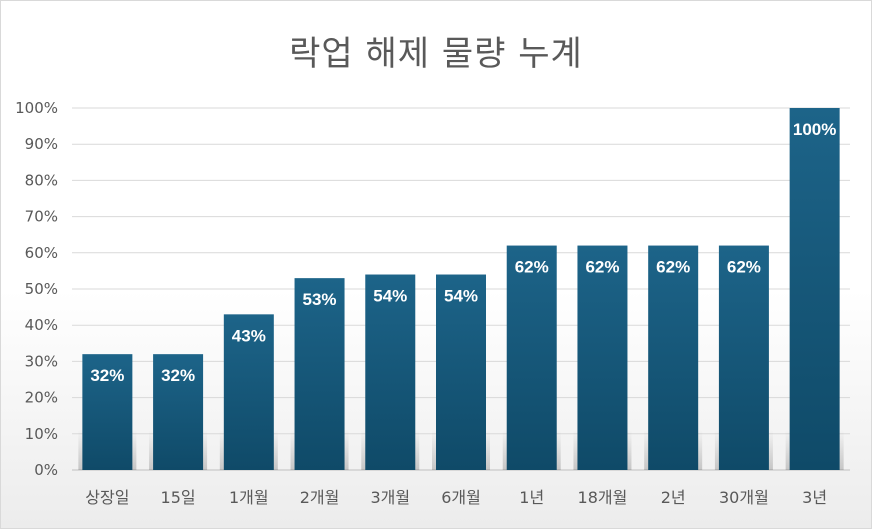 Image resolution: width=872 pixels, height=529 pixels. What do you see at coordinates (36, 108) in the screenshot?
I see `y-tick-label: 100%` at bounding box center [36, 108].